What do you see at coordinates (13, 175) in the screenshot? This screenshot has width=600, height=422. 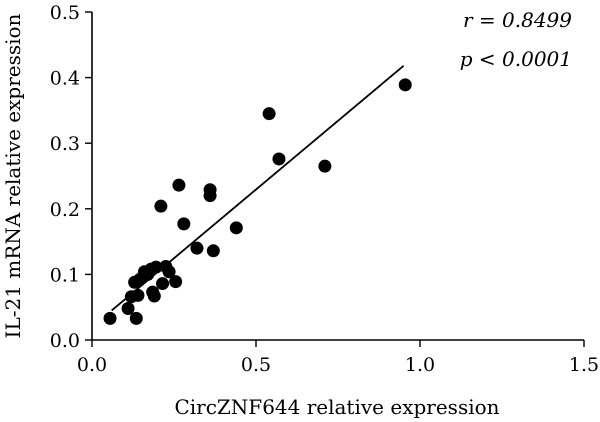 I see `y-axis-title: IL-21 mRNA relative expression` at bounding box center [13, 175].